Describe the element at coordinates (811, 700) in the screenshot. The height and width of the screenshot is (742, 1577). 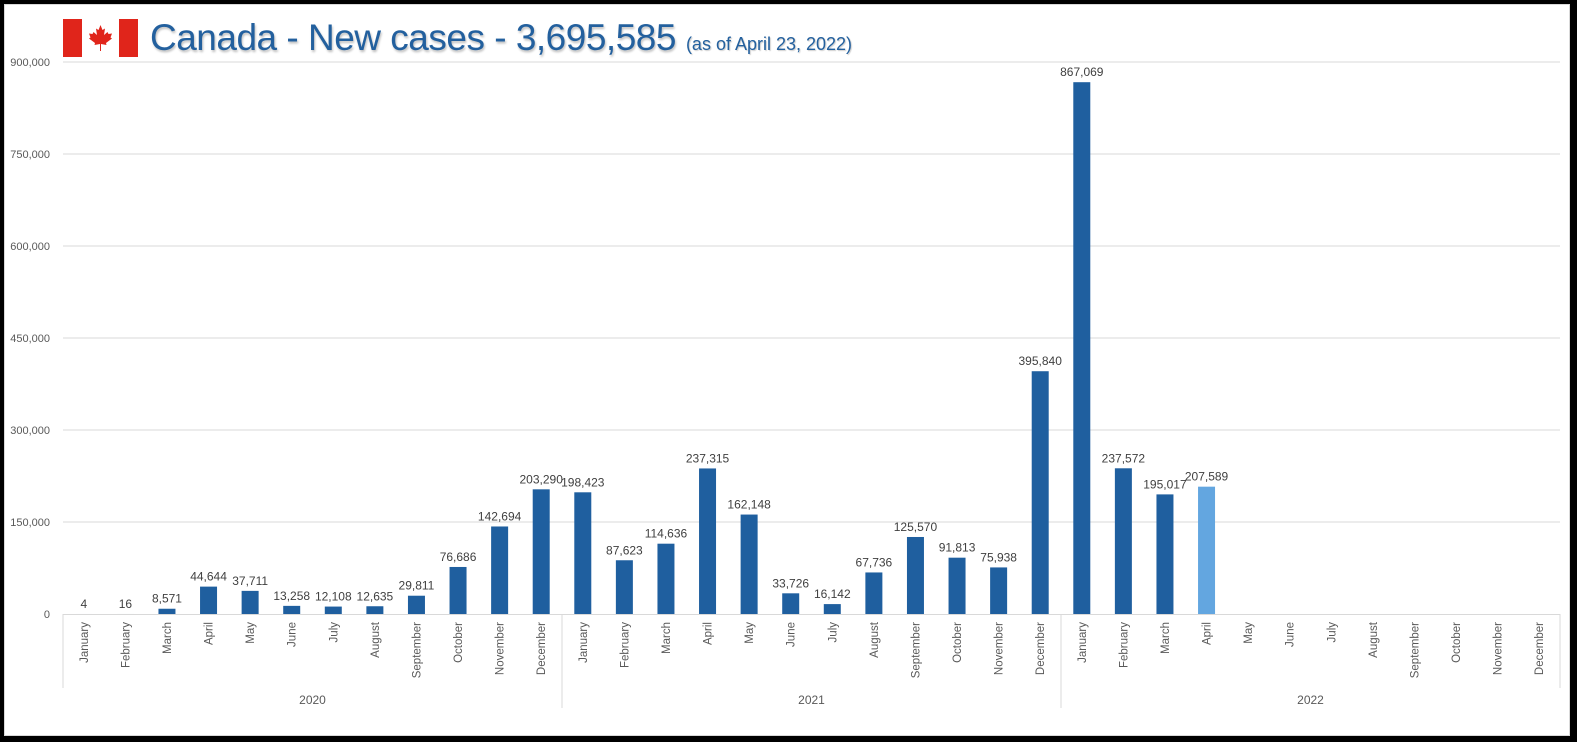
I see `year-label: 2021` at that location.